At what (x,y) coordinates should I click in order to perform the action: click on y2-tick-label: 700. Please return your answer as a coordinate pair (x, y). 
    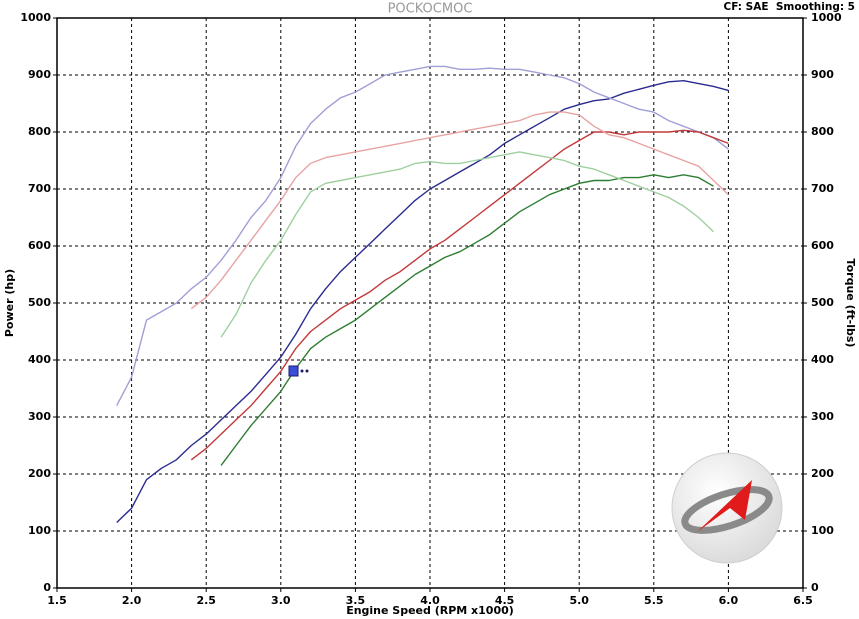
    Looking at the image, I should click on (822, 188).